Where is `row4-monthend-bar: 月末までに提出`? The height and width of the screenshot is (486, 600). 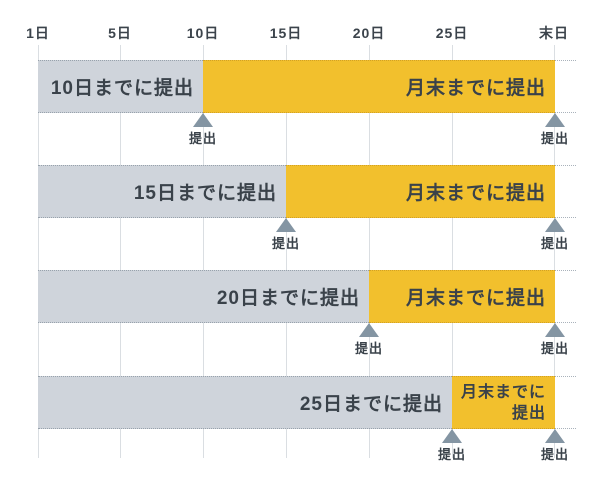 row4-monthend-bar: 月末までに提出 is located at coordinates (503, 402).